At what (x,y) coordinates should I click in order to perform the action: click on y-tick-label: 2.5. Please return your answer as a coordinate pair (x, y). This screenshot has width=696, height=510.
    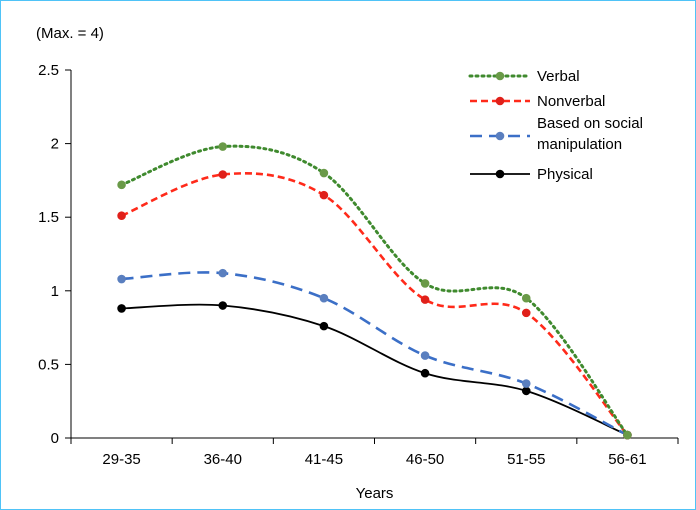
    Looking at the image, I should click on (48, 70).